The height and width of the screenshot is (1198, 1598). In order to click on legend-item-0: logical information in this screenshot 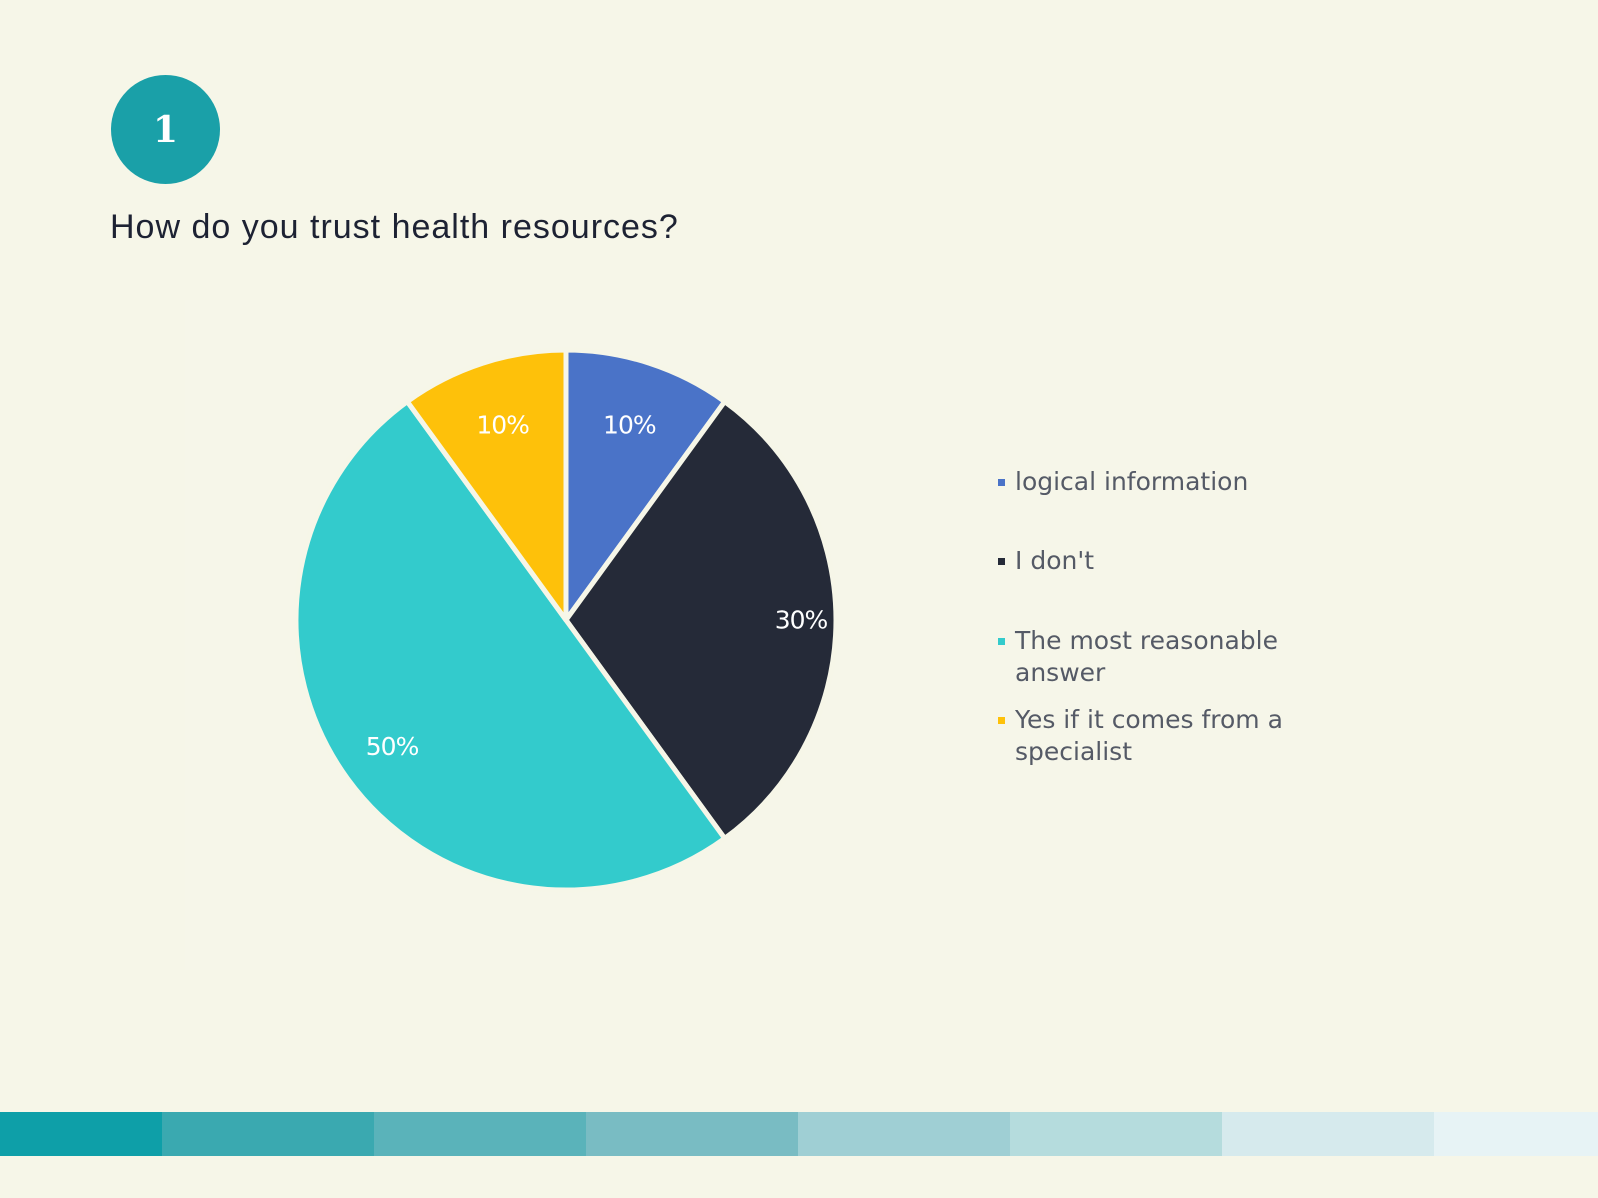, I will do `click(1151, 482)`.